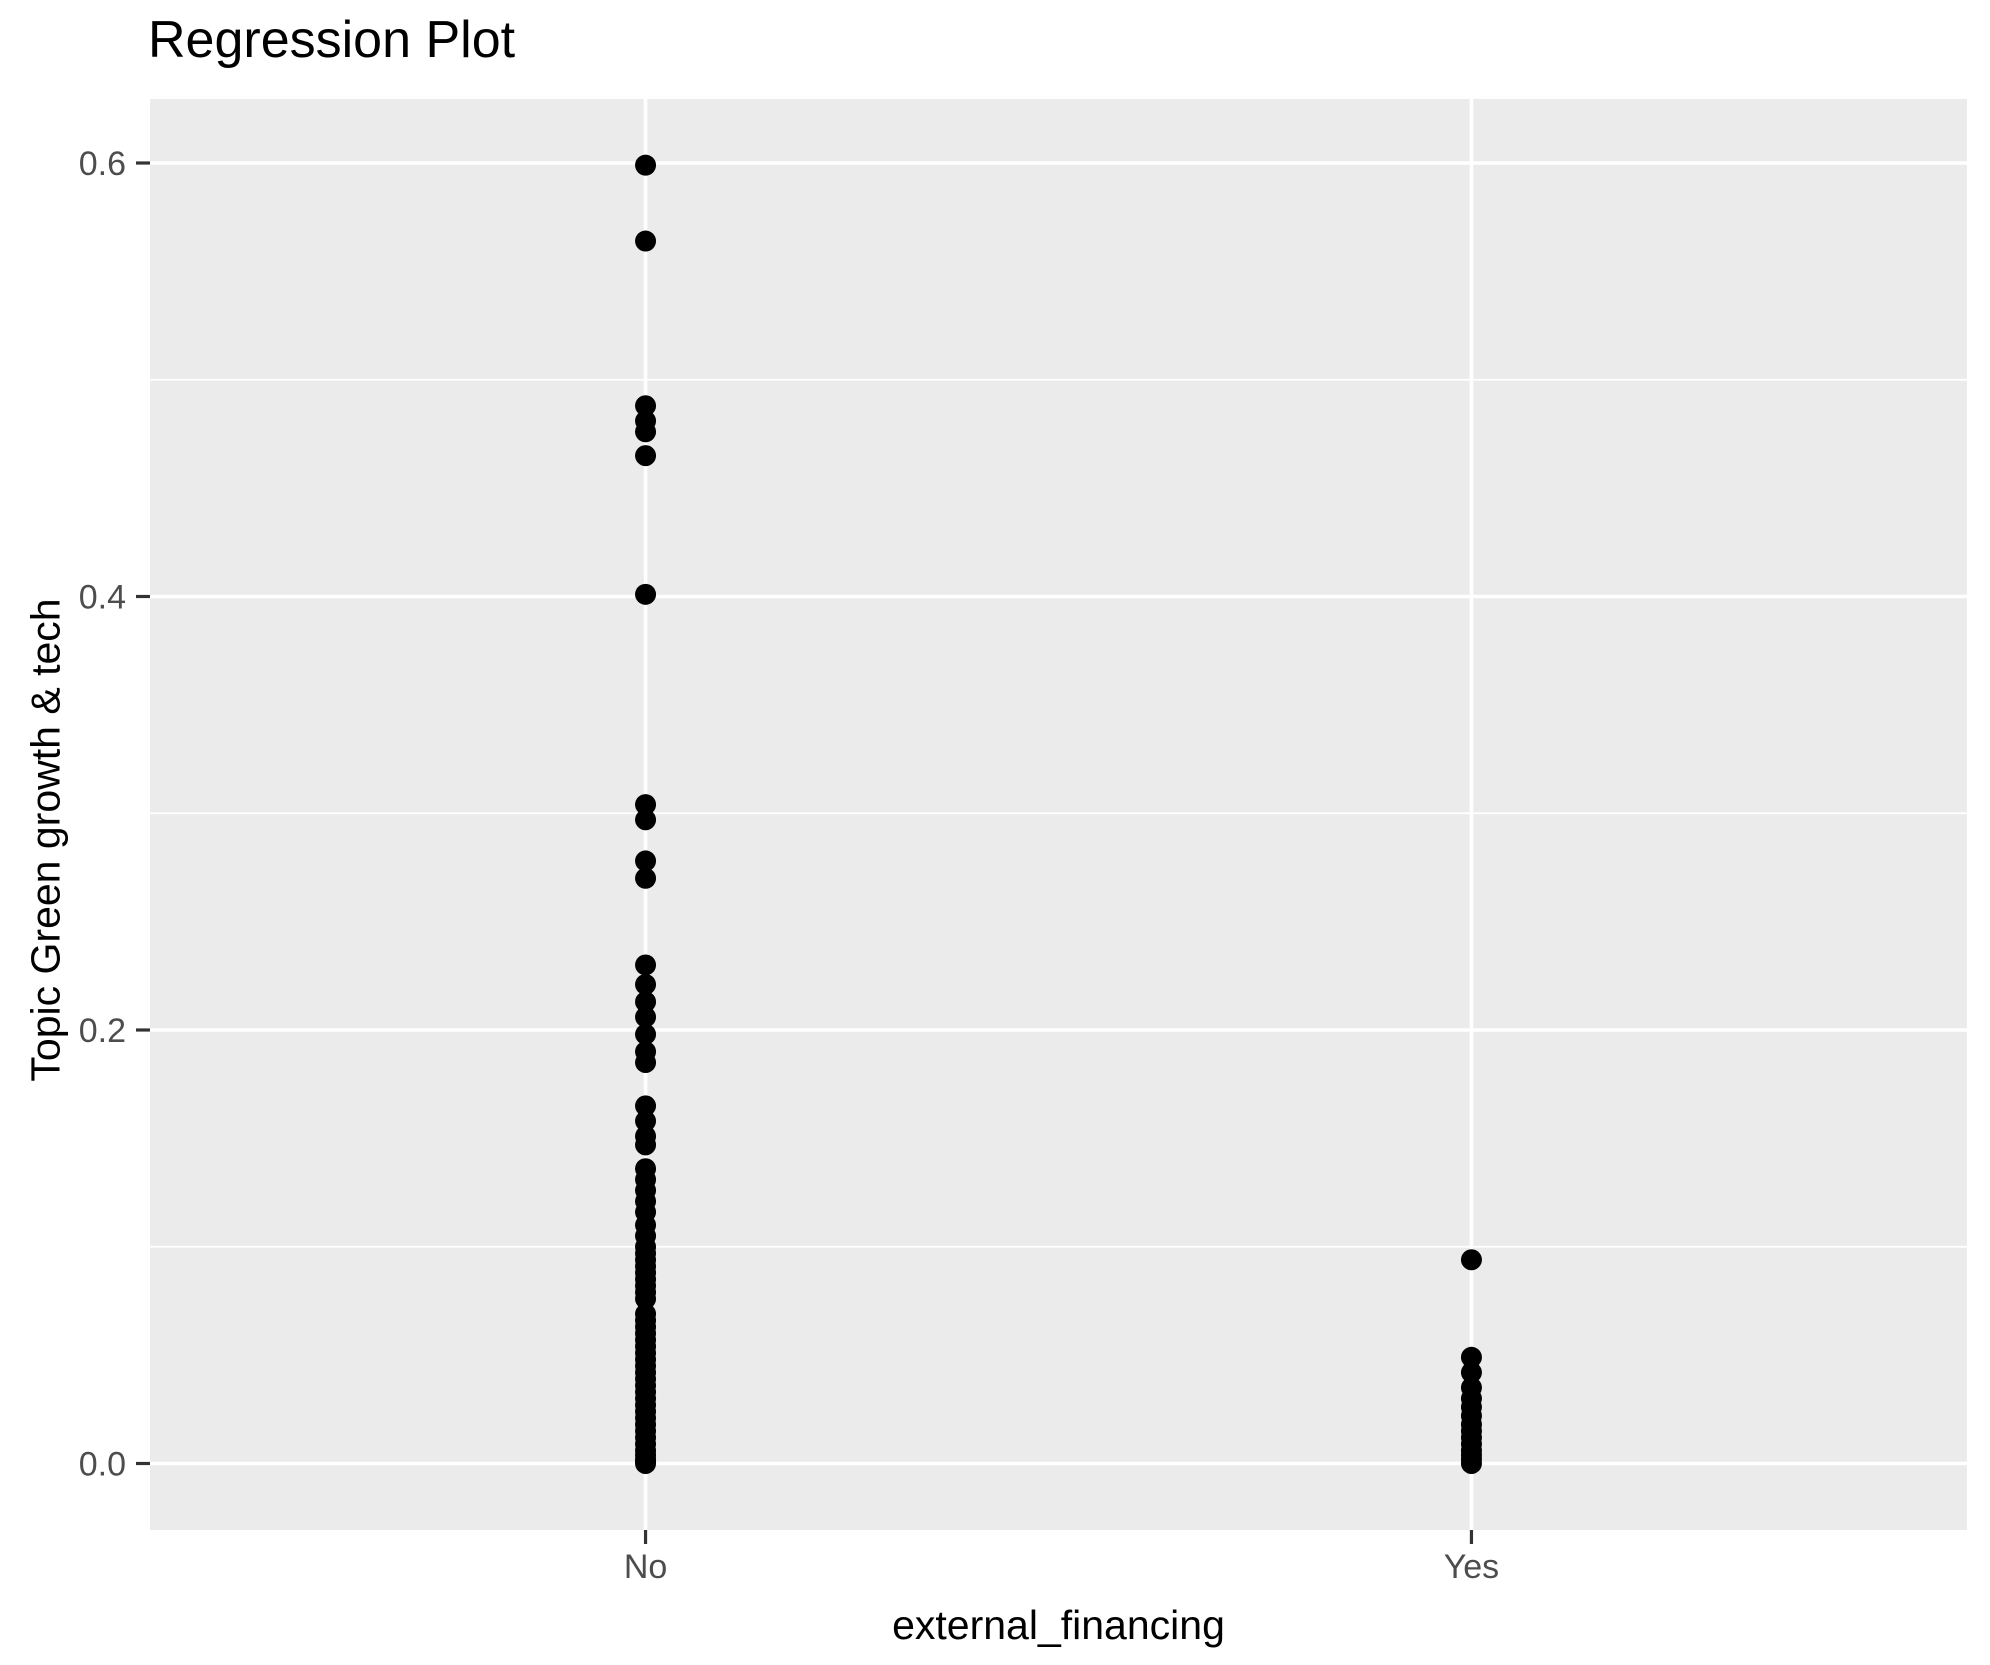  What do you see at coordinates (1058, 1625) in the screenshot?
I see `x-axis-title: external_financing` at bounding box center [1058, 1625].